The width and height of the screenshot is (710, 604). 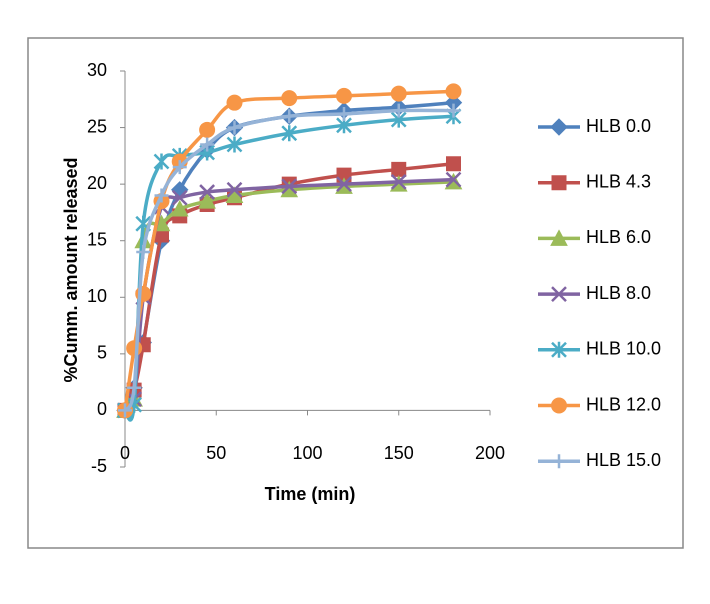 What do you see at coordinates (307, 453) in the screenshot?
I see `x-tick-label: 100` at bounding box center [307, 453].